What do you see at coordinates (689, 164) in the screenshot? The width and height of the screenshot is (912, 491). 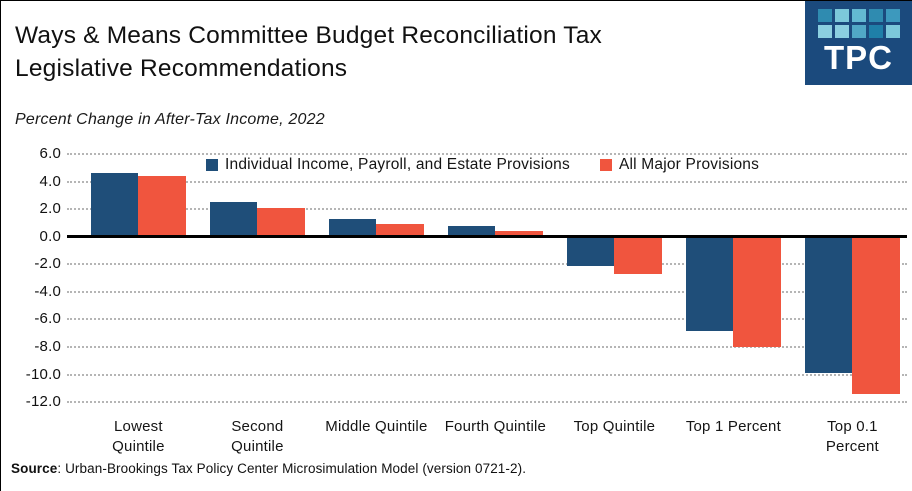 I see `legend-item-label: All Major Provisions` at bounding box center [689, 164].